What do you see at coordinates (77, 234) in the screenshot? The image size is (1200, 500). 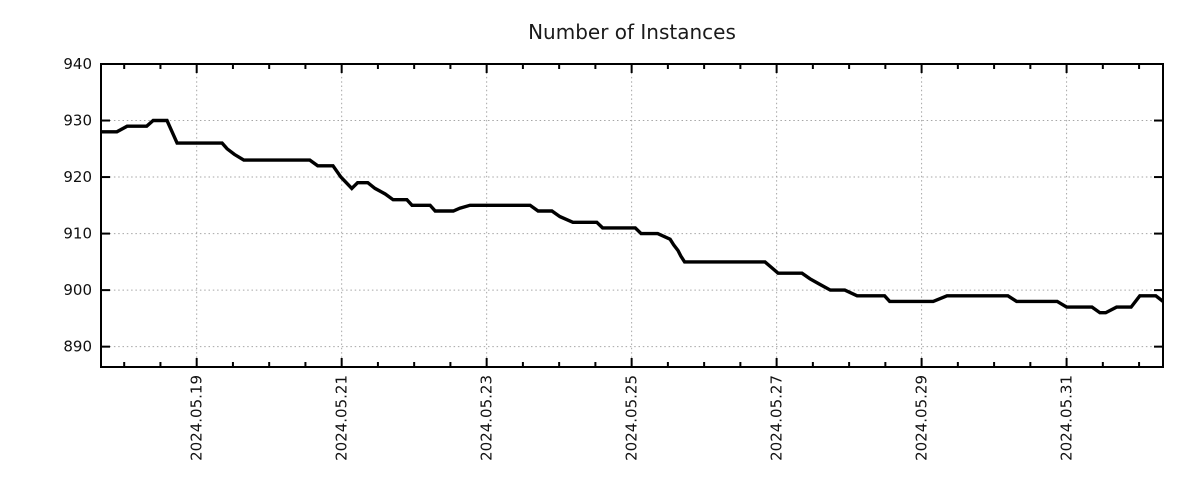 I see `y-tick-label: 910` at bounding box center [77, 234].